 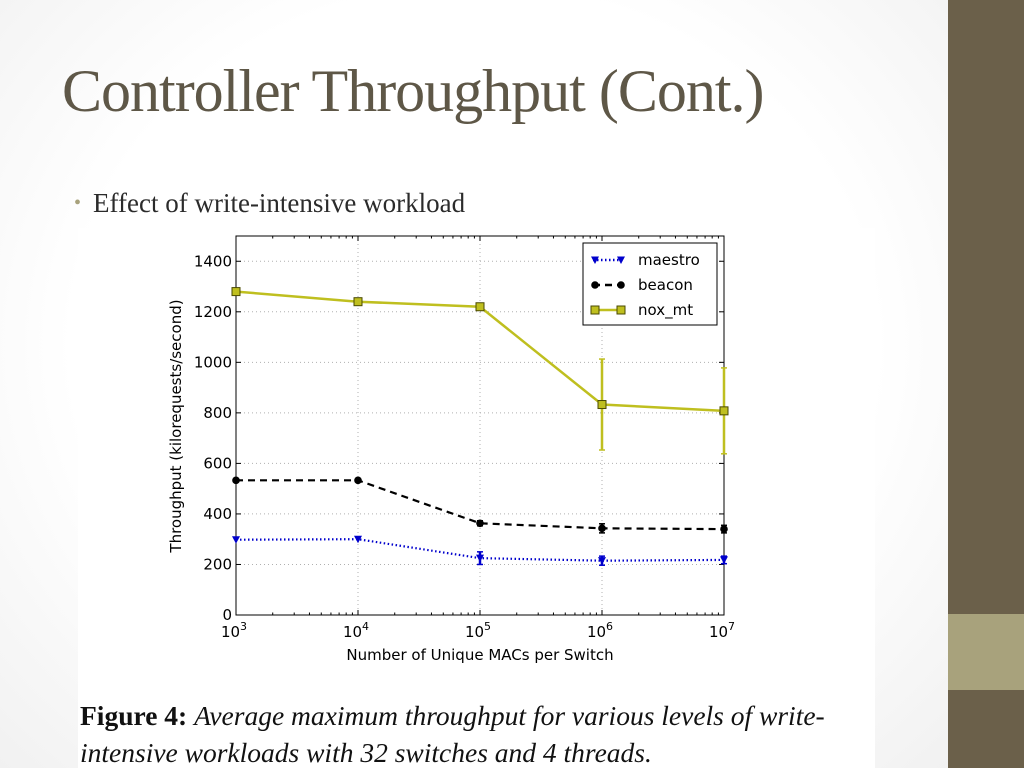 I want to click on x-tick-label: 10⁵, so click(x=478, y=630).